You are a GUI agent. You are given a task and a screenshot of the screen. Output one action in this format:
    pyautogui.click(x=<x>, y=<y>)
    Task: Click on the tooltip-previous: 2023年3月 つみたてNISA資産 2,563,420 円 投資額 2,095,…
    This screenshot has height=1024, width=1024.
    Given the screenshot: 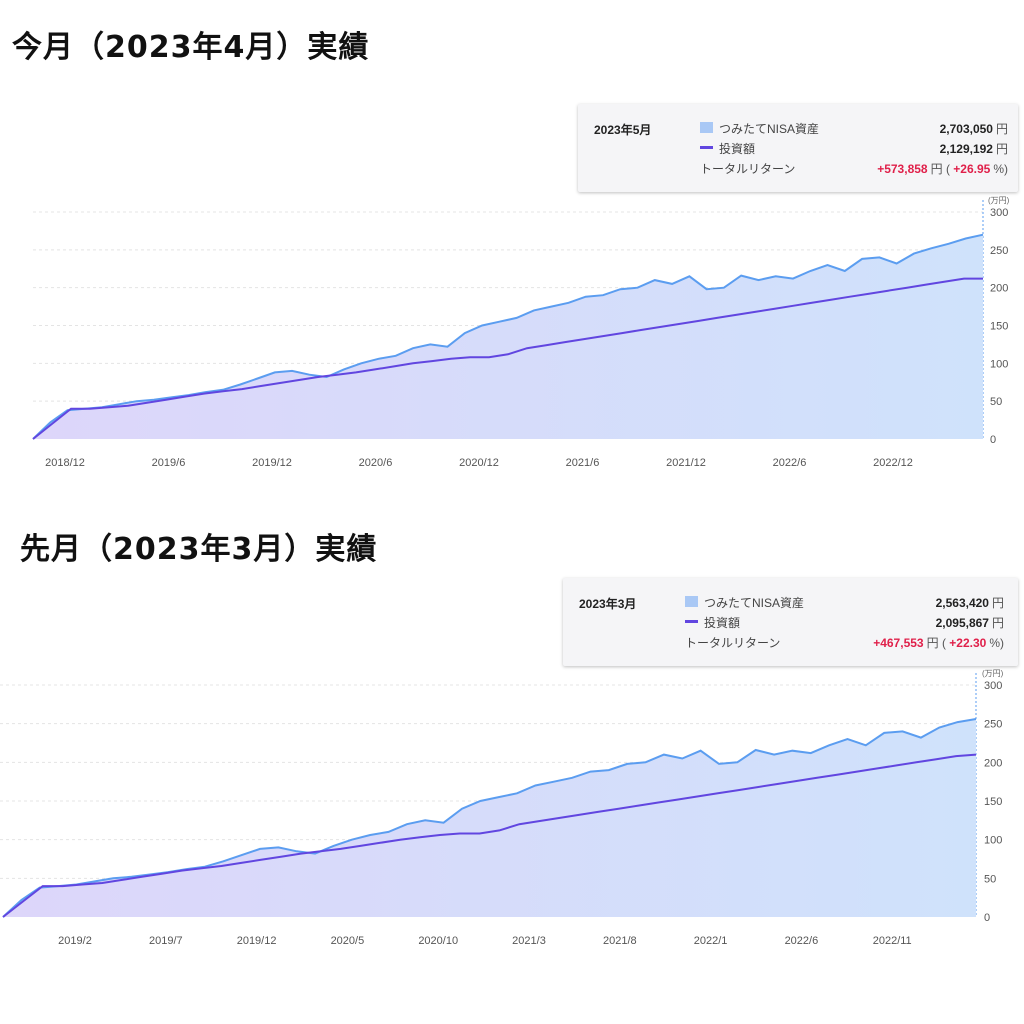 What is the action you would take?
    pyautogui.click(x=790, y=622)
    